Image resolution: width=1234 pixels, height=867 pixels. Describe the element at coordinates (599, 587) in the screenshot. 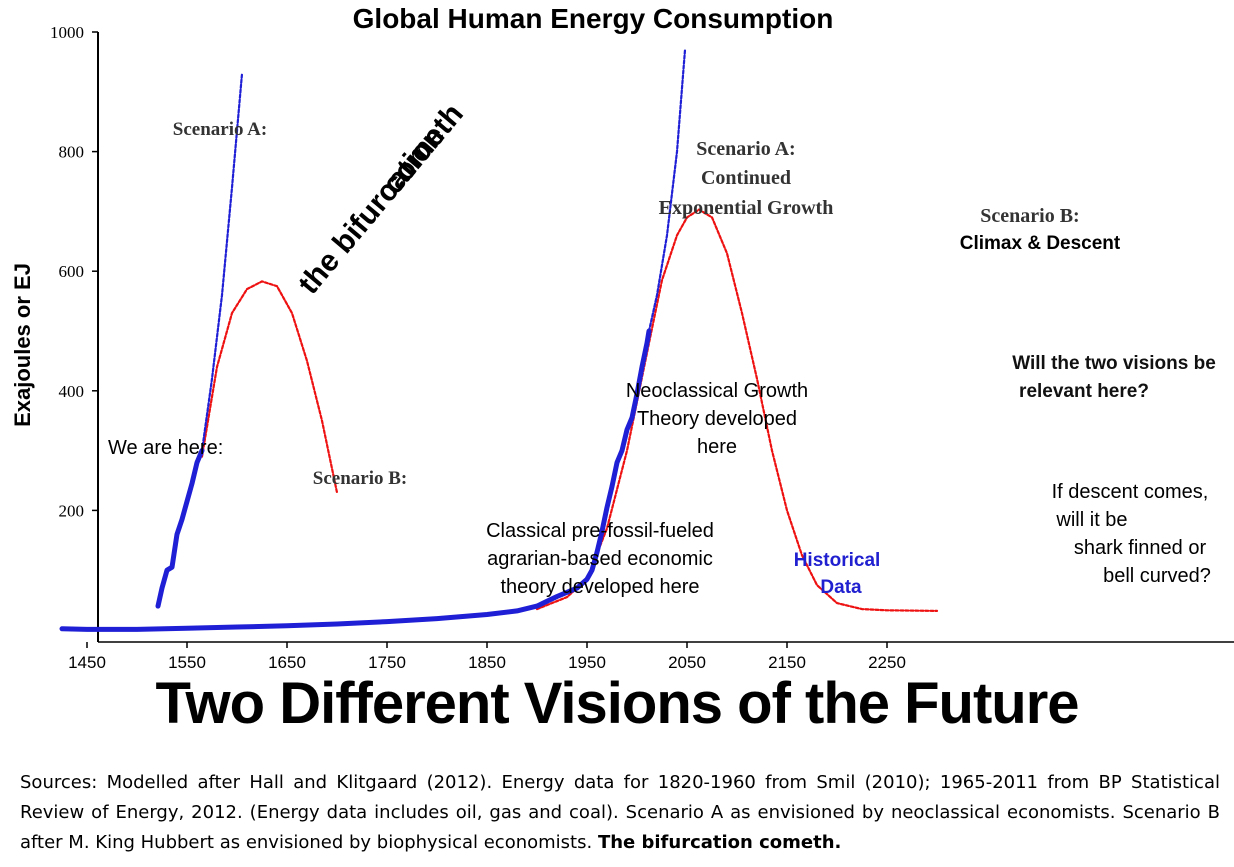

I see `annotation-classical-3: theory developed here` at that location.